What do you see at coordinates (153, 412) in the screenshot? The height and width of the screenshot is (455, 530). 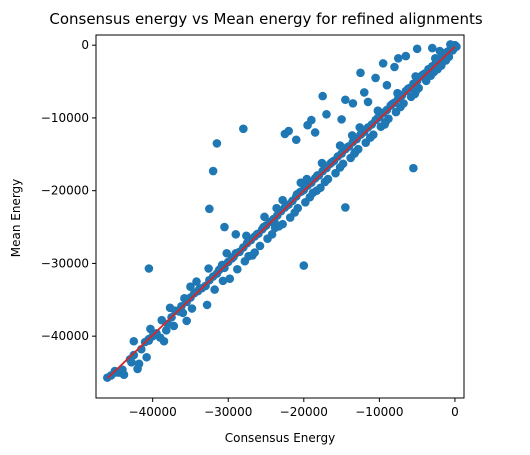 I see `x-tick-label: −40000` at bounding box center [153, 412].